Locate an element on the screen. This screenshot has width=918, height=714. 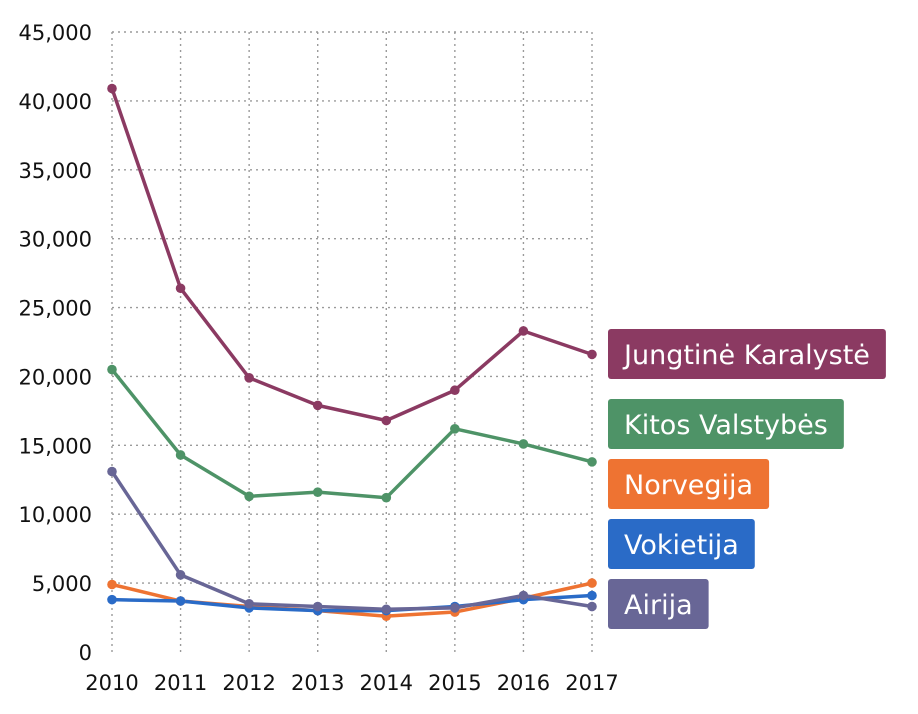
y-tick-label: 20,000 is located at coordinates (55, 377).